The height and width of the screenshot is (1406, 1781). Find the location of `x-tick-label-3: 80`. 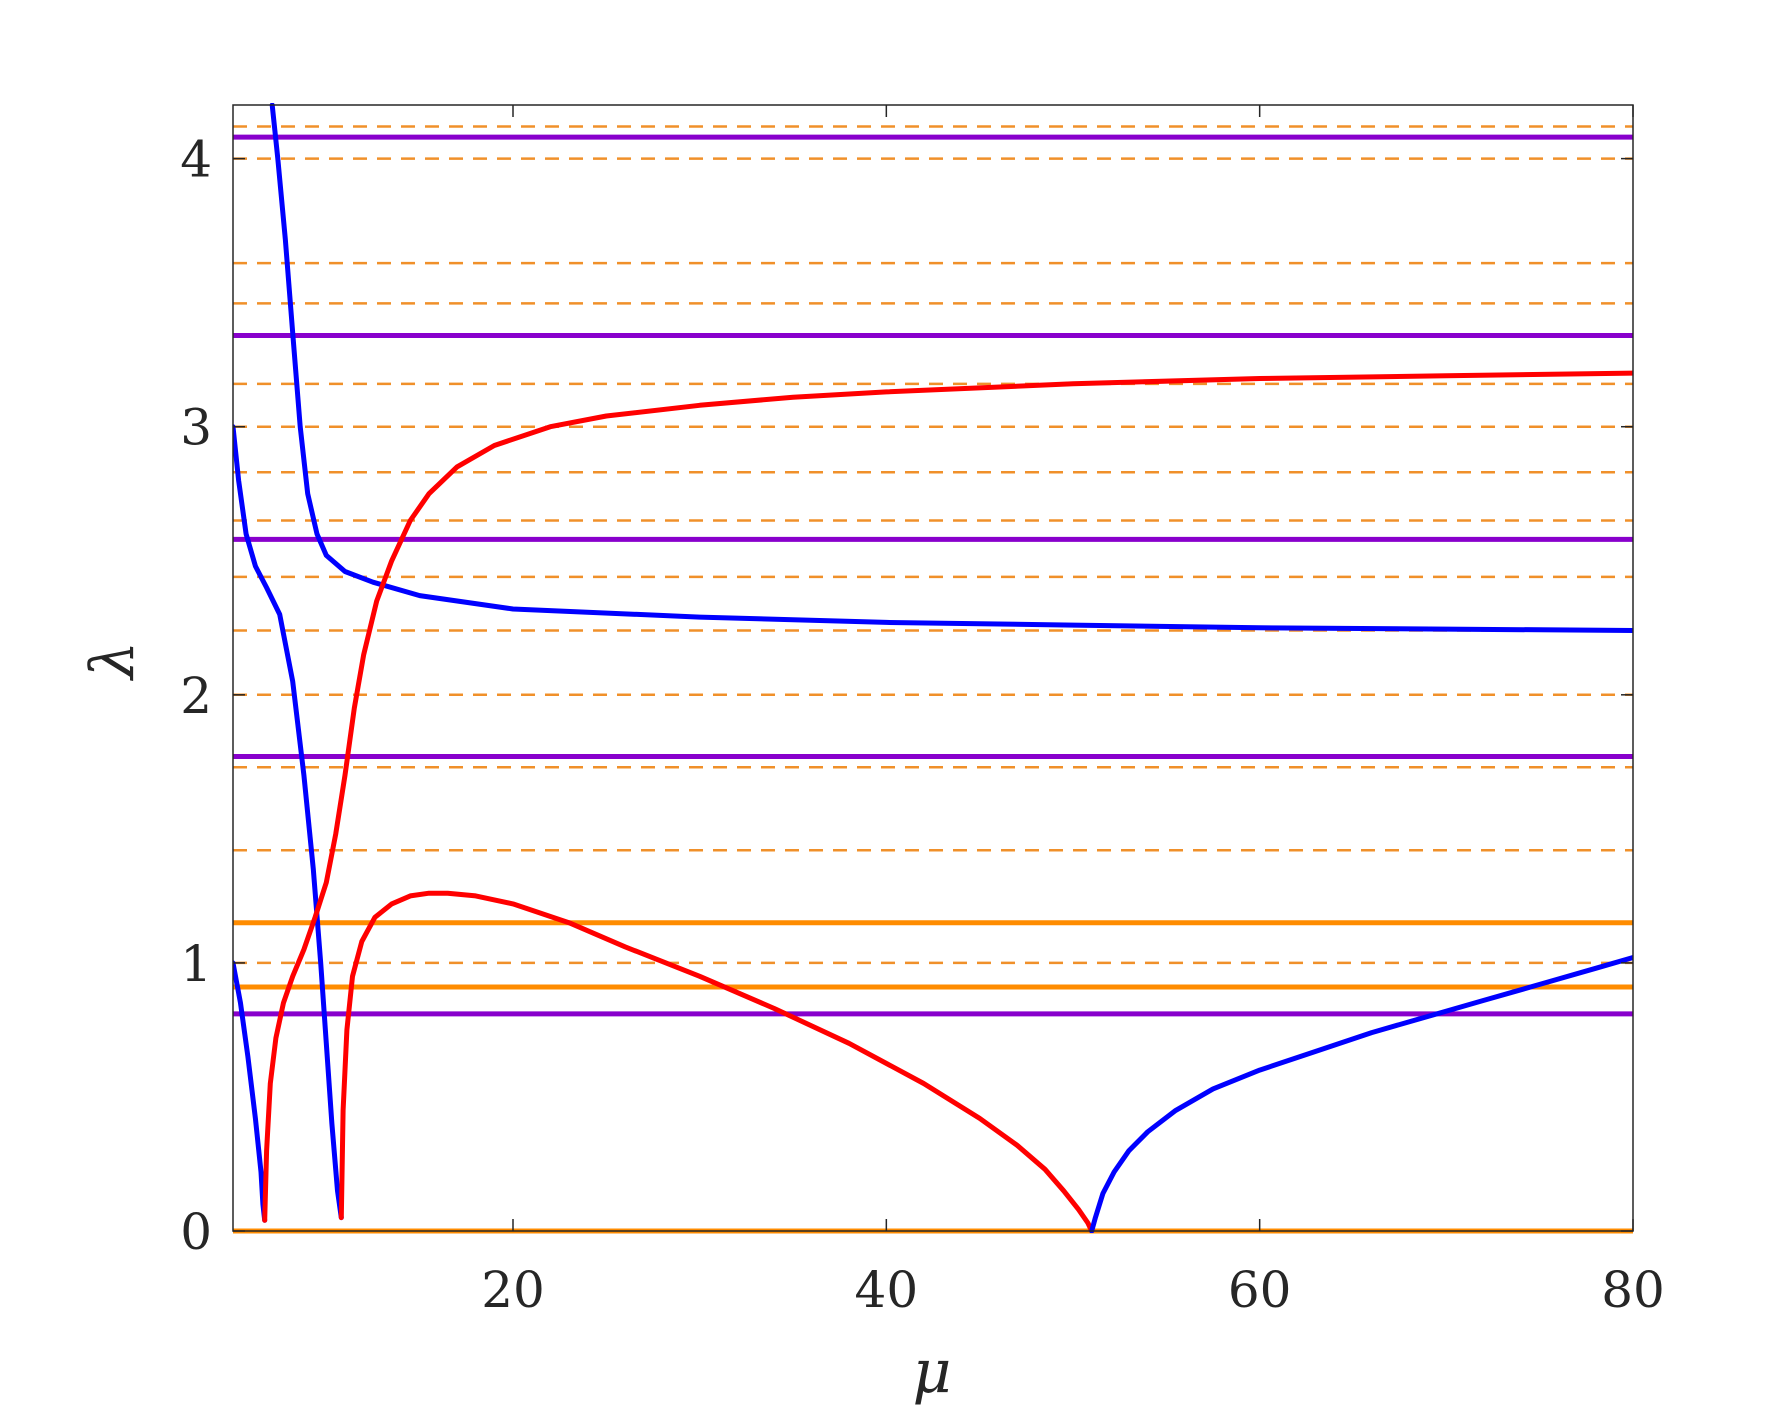

x-tick-label-3: 80 is located at coordinates (1633, 1290).